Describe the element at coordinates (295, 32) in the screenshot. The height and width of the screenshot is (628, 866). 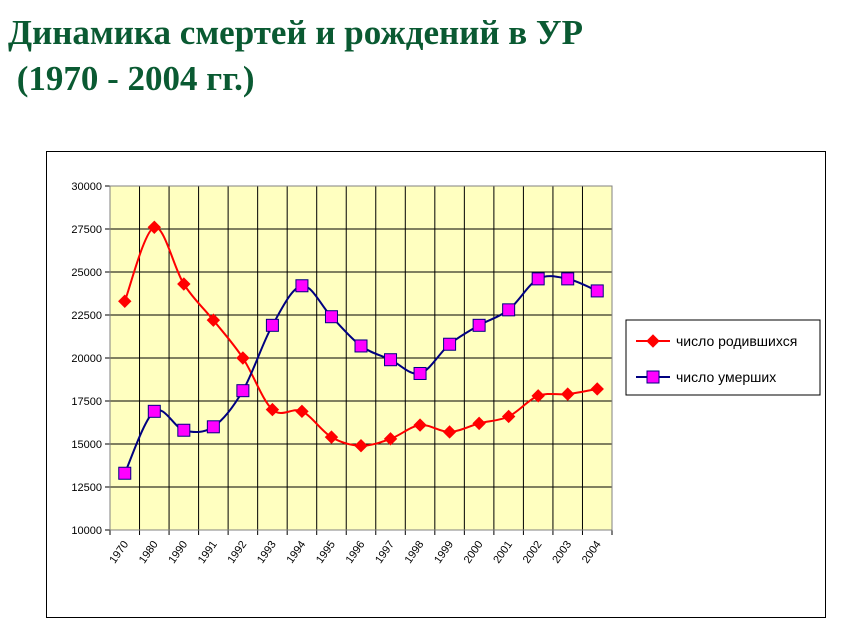
I see `page-title-line-1: Динамика смертей и рождений в УР` at that location.